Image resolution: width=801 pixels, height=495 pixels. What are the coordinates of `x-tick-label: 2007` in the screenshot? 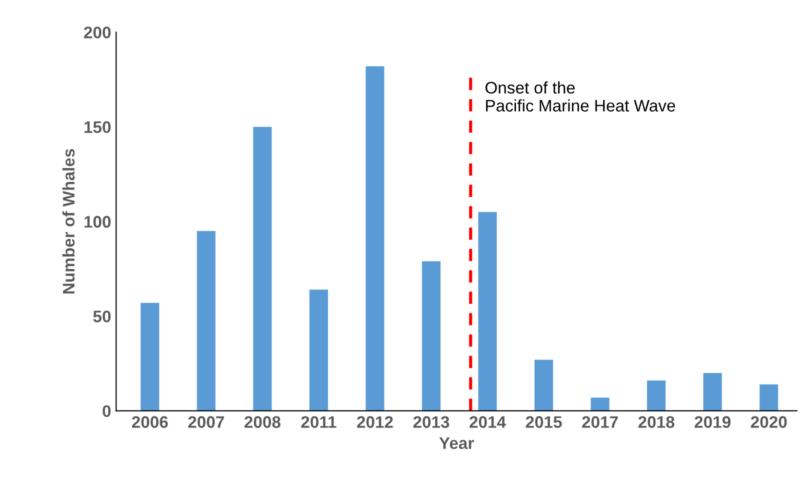 It's located at (206, 422).